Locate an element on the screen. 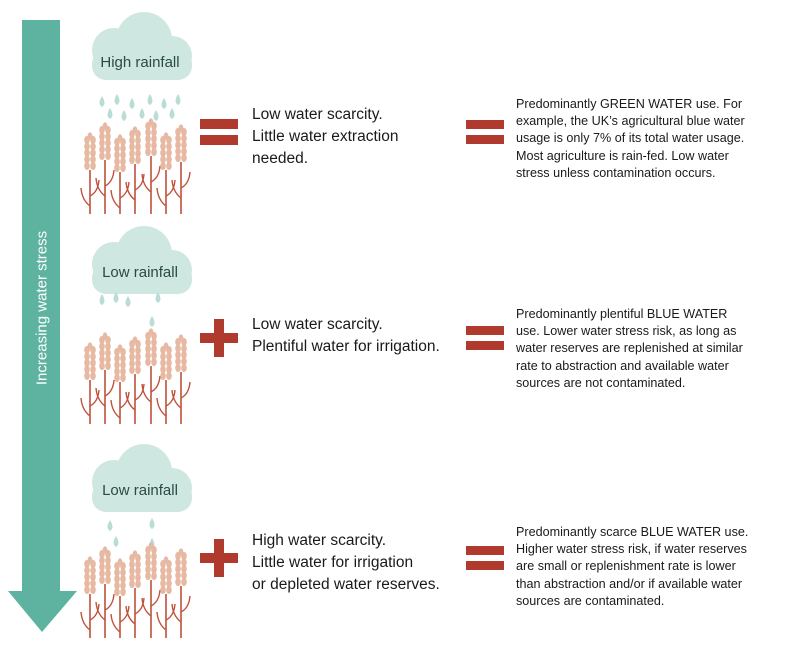 The width and height of the screenshot is (800, 664). statement-line: High water scarcity. is located at coordinates (319, 540).